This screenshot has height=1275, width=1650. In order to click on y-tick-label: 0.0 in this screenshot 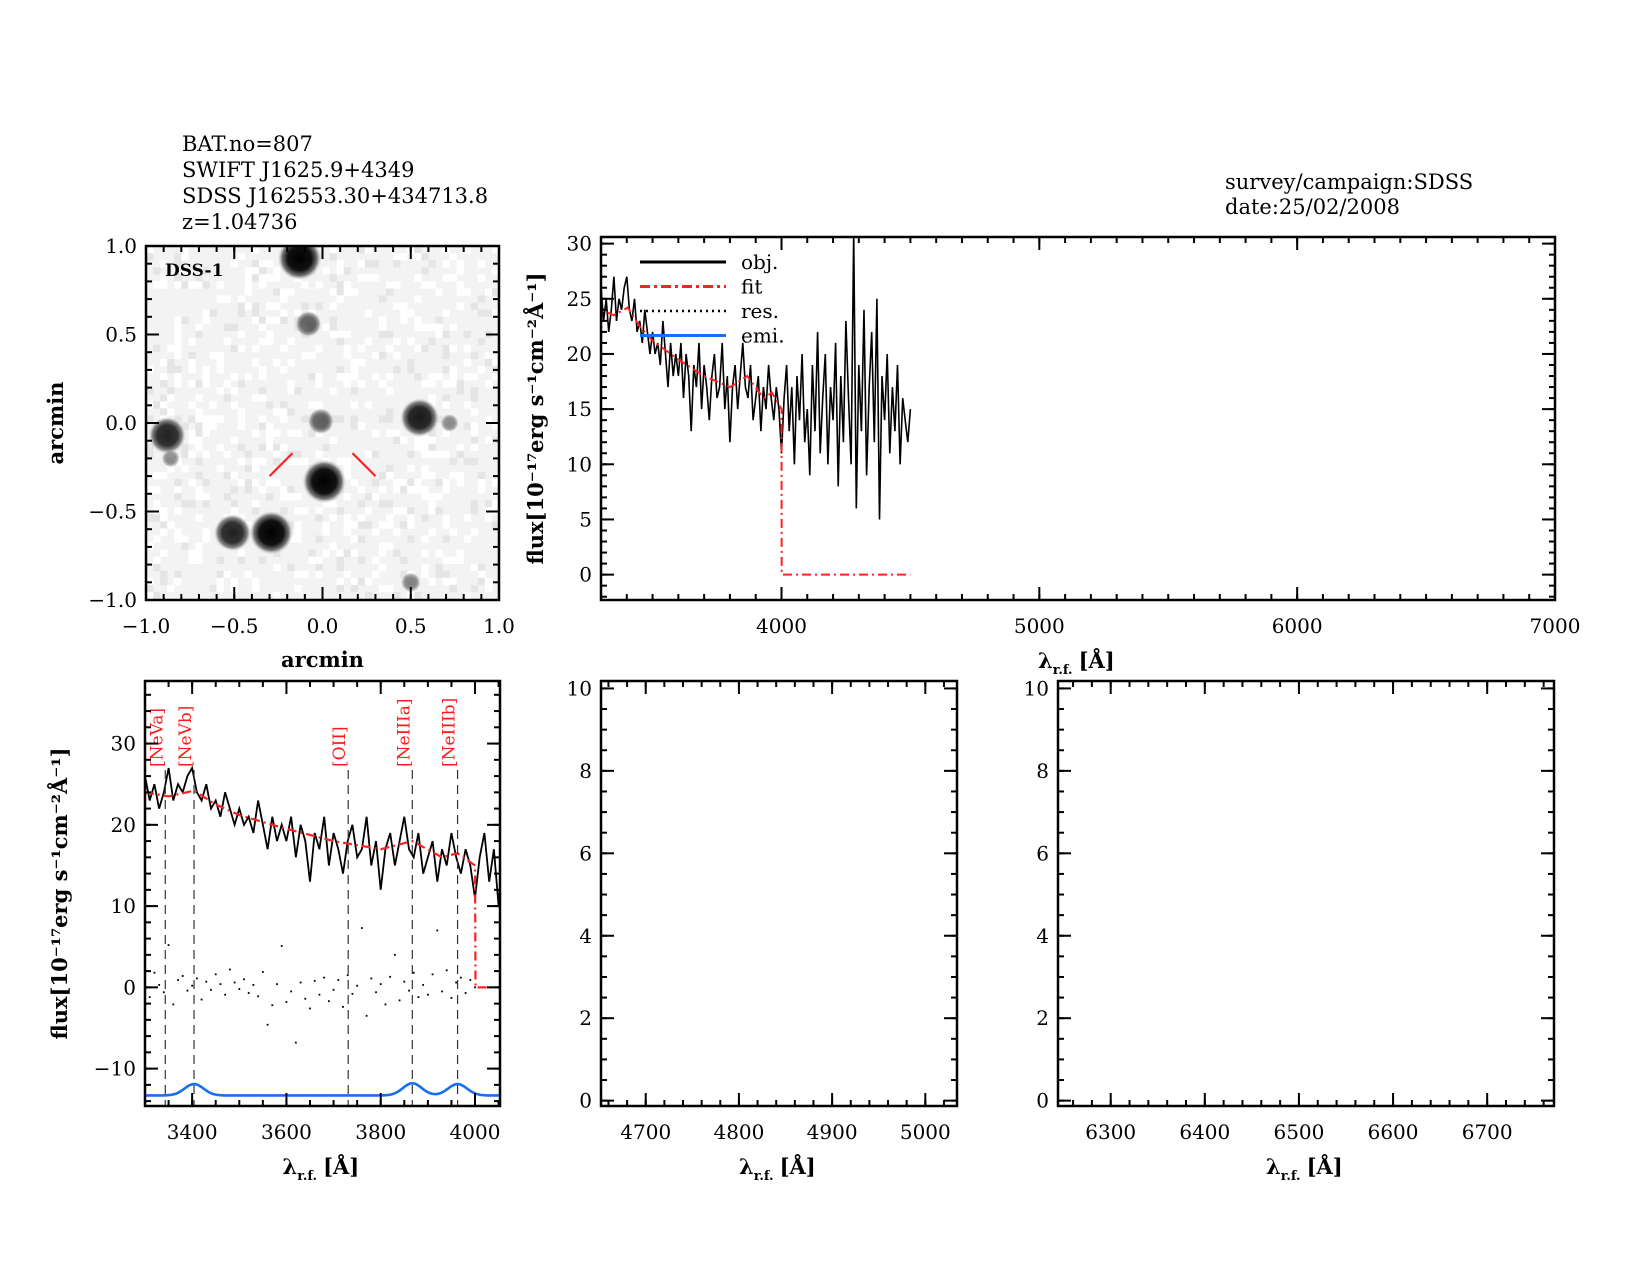, I will do `click(121, 423)`.